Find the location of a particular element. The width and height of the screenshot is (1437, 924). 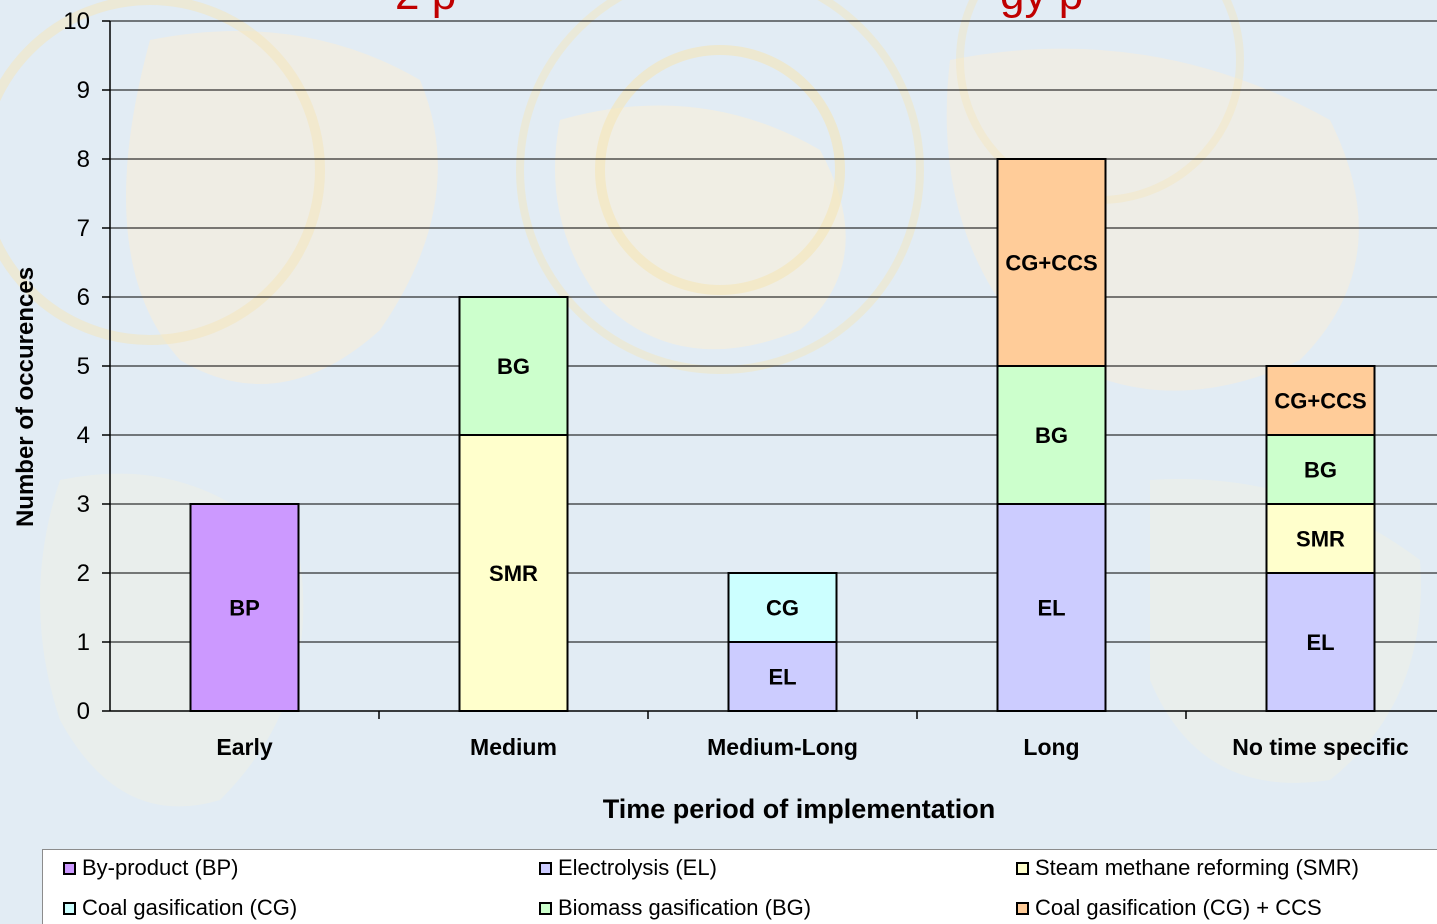

y-axis-title: Number of occurences is located at coordinates (25, 397).